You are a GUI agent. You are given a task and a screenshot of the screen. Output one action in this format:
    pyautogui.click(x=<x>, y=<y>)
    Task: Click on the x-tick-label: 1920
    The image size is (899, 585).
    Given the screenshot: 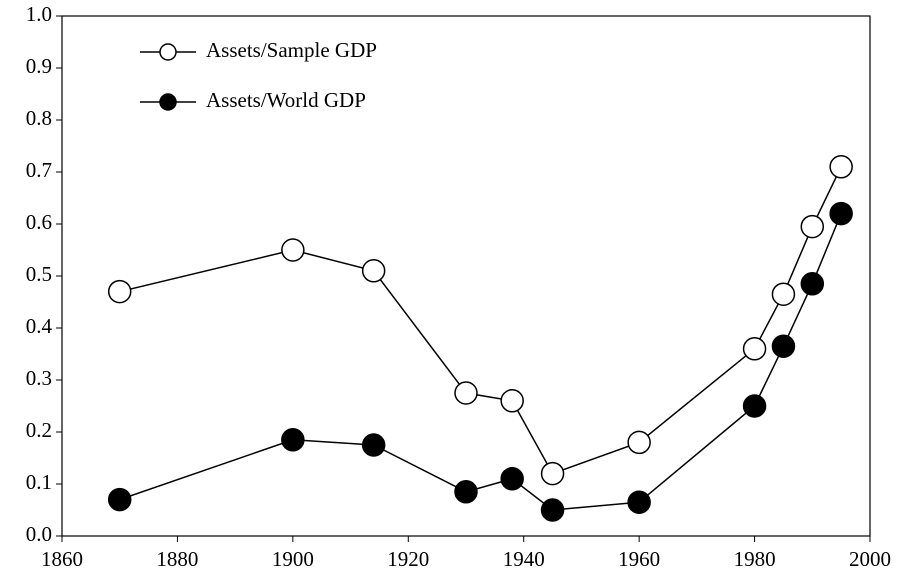 What is the action you would take?
    pyautogui.click(x=408, y=559)
    